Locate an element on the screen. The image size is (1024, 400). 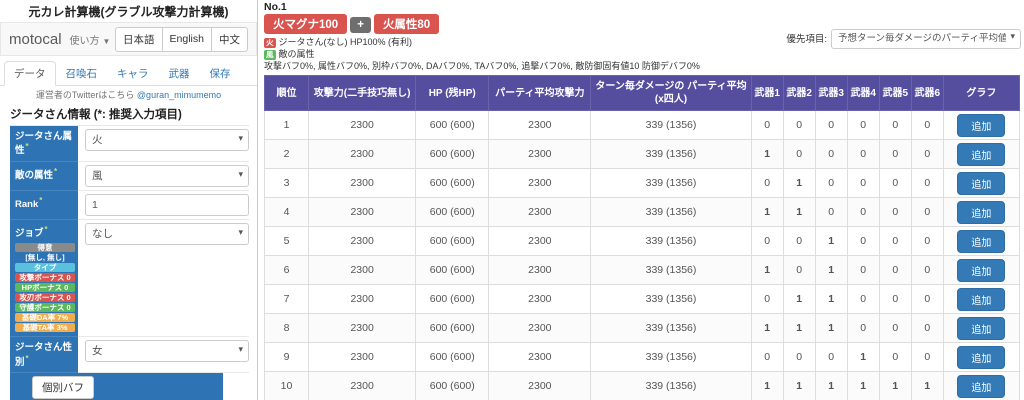
column-header-6: 武器2 is located at coordinates (799, 93).